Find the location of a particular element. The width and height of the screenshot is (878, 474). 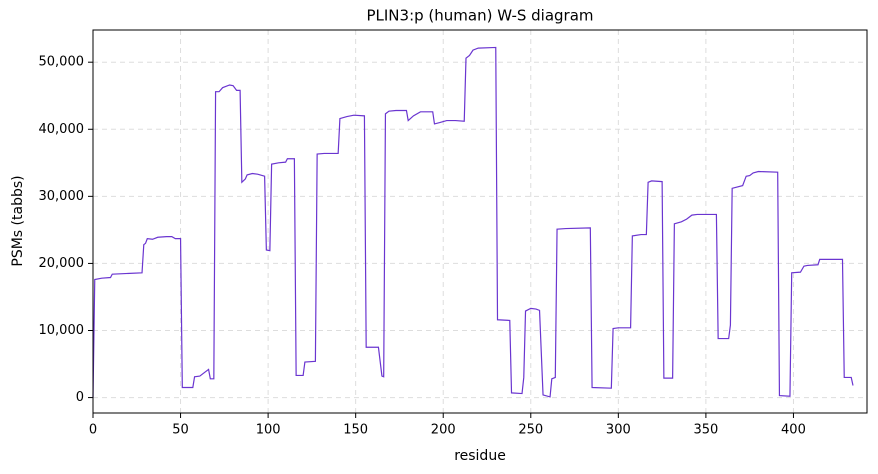

x-tick-label: 300 is located at coordinates (618, 430).